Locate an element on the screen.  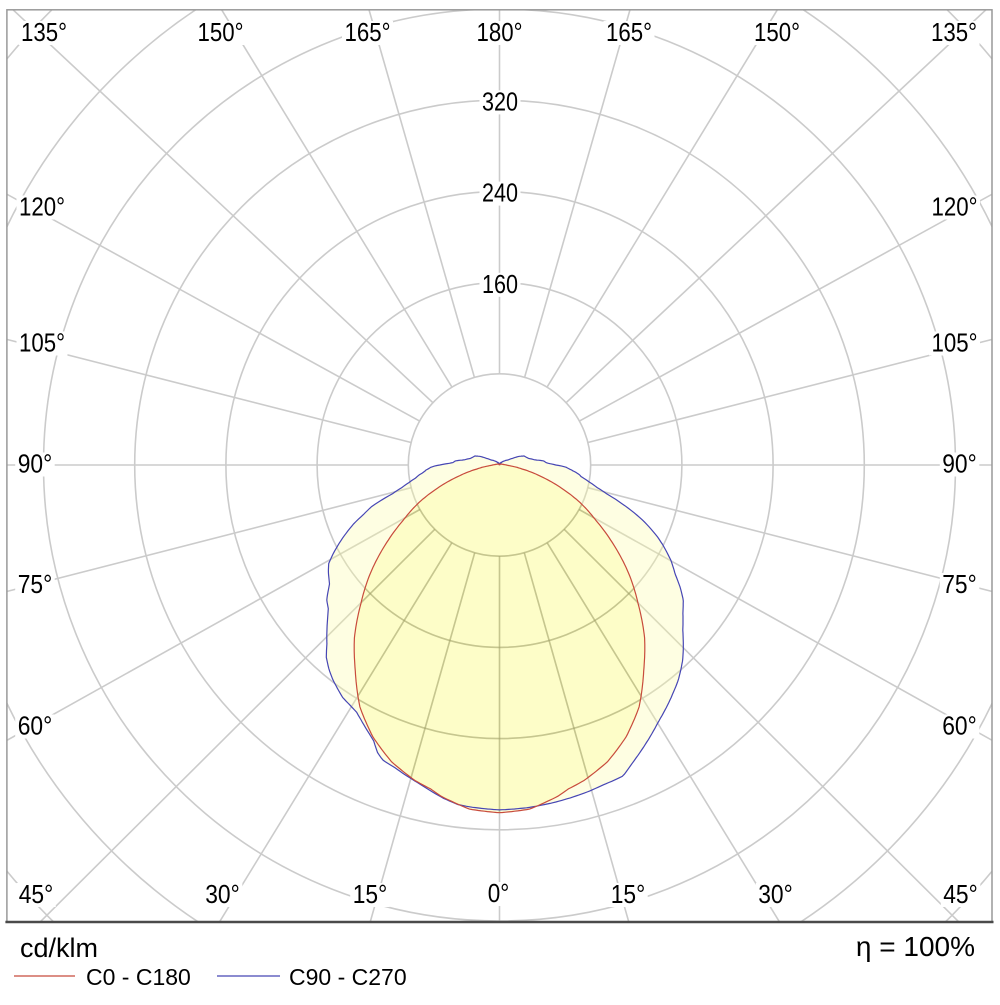
svg-text: C90 - C270 is located at coordinates (348, 977).